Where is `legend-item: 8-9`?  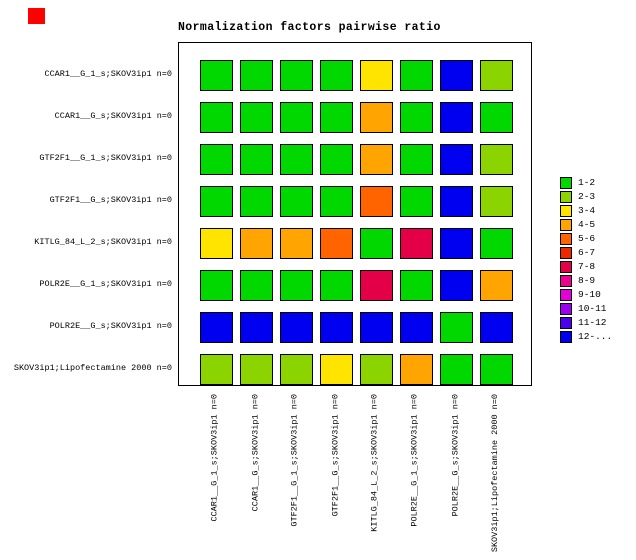
legend-item: 8-9 is located at coordinates (586, 281).